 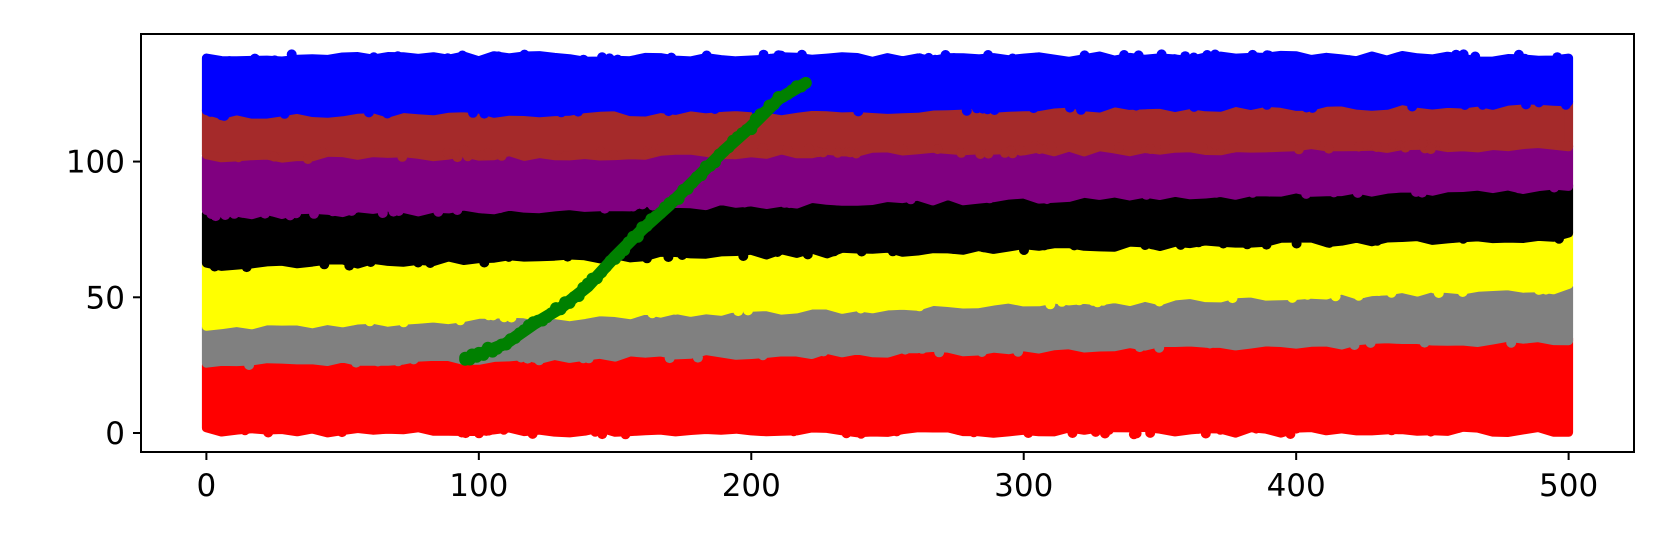 What do you see at coordinates (115, 434) in the screenshot?
I see `y-tick-label: 0` at bounding box center [115, 434].